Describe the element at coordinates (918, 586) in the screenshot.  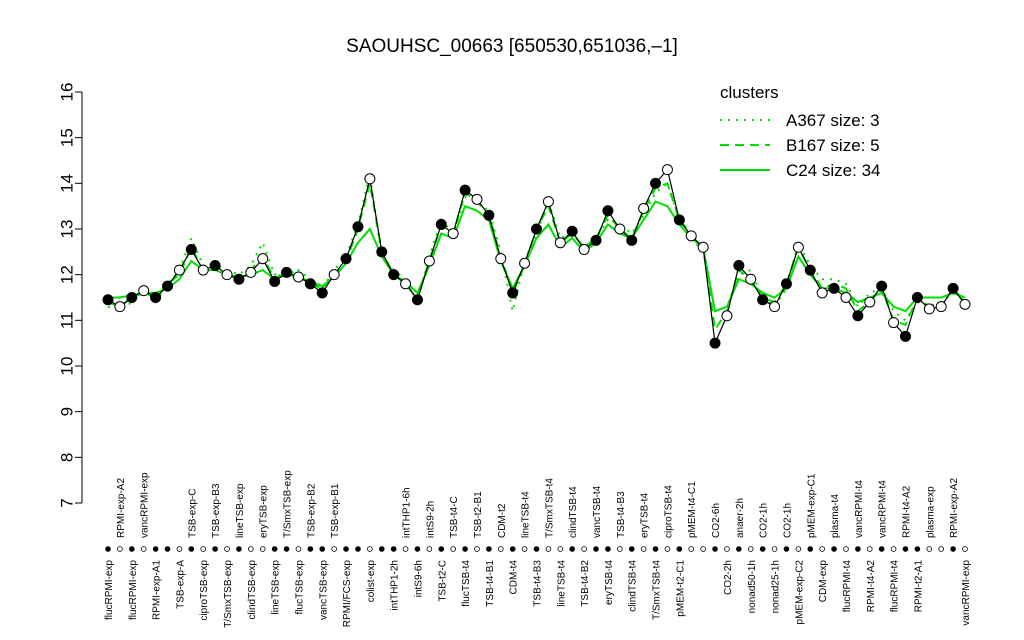
I see `x-tick-label: RPMI-t2-A1` at that location.